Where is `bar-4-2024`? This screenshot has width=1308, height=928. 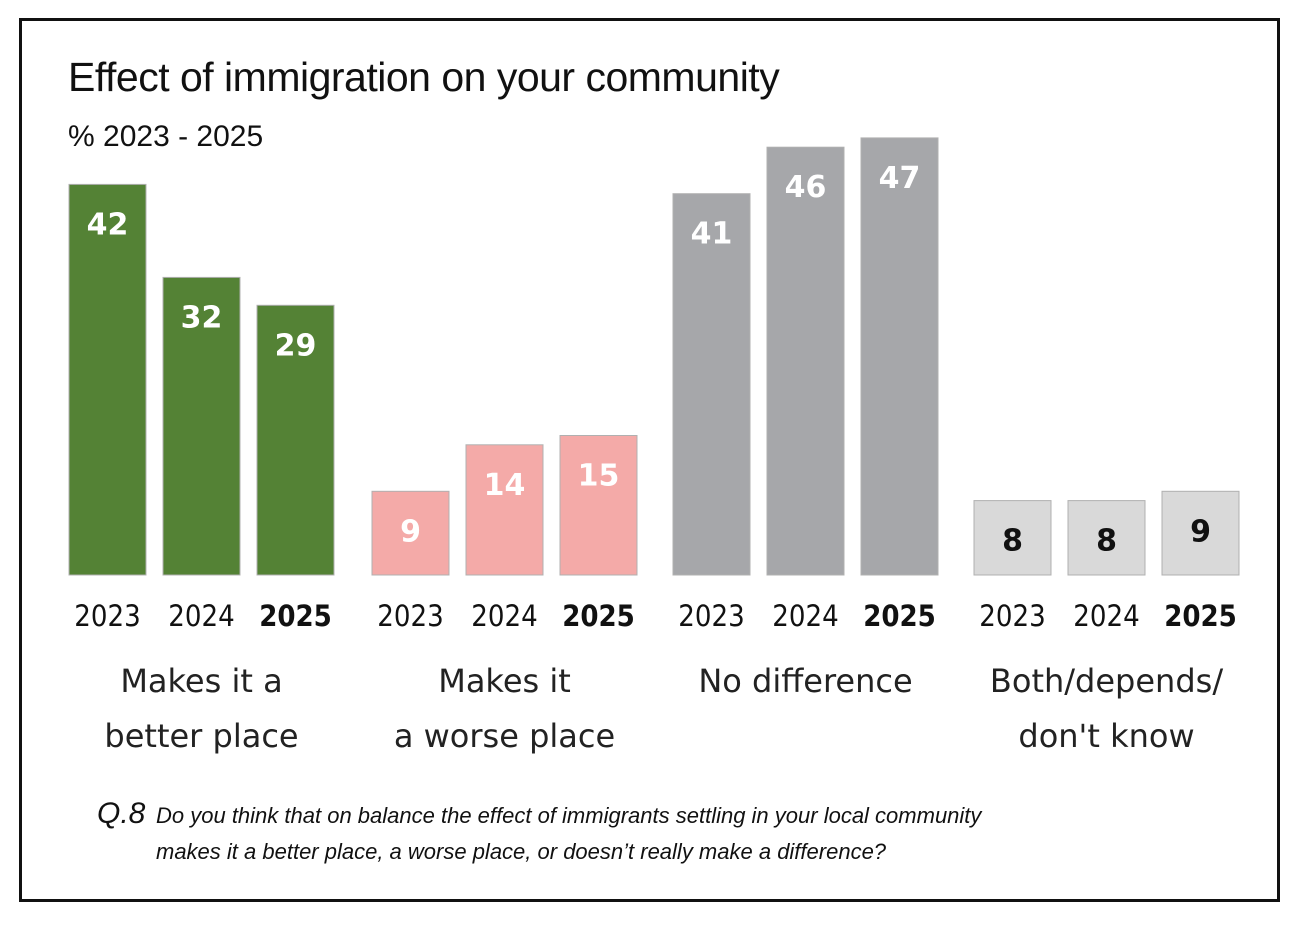 bar-4-2024 is located at coordinates (1106, 538).